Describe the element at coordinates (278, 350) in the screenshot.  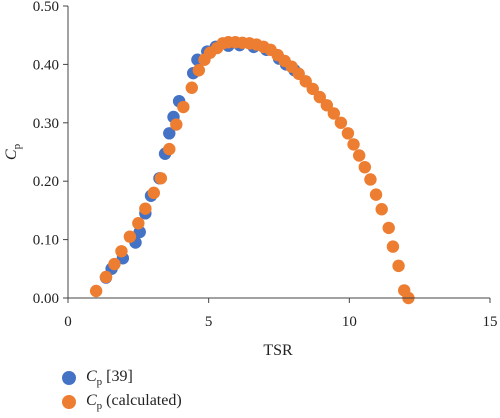
I see `x-axis-title: TSR` at that location.